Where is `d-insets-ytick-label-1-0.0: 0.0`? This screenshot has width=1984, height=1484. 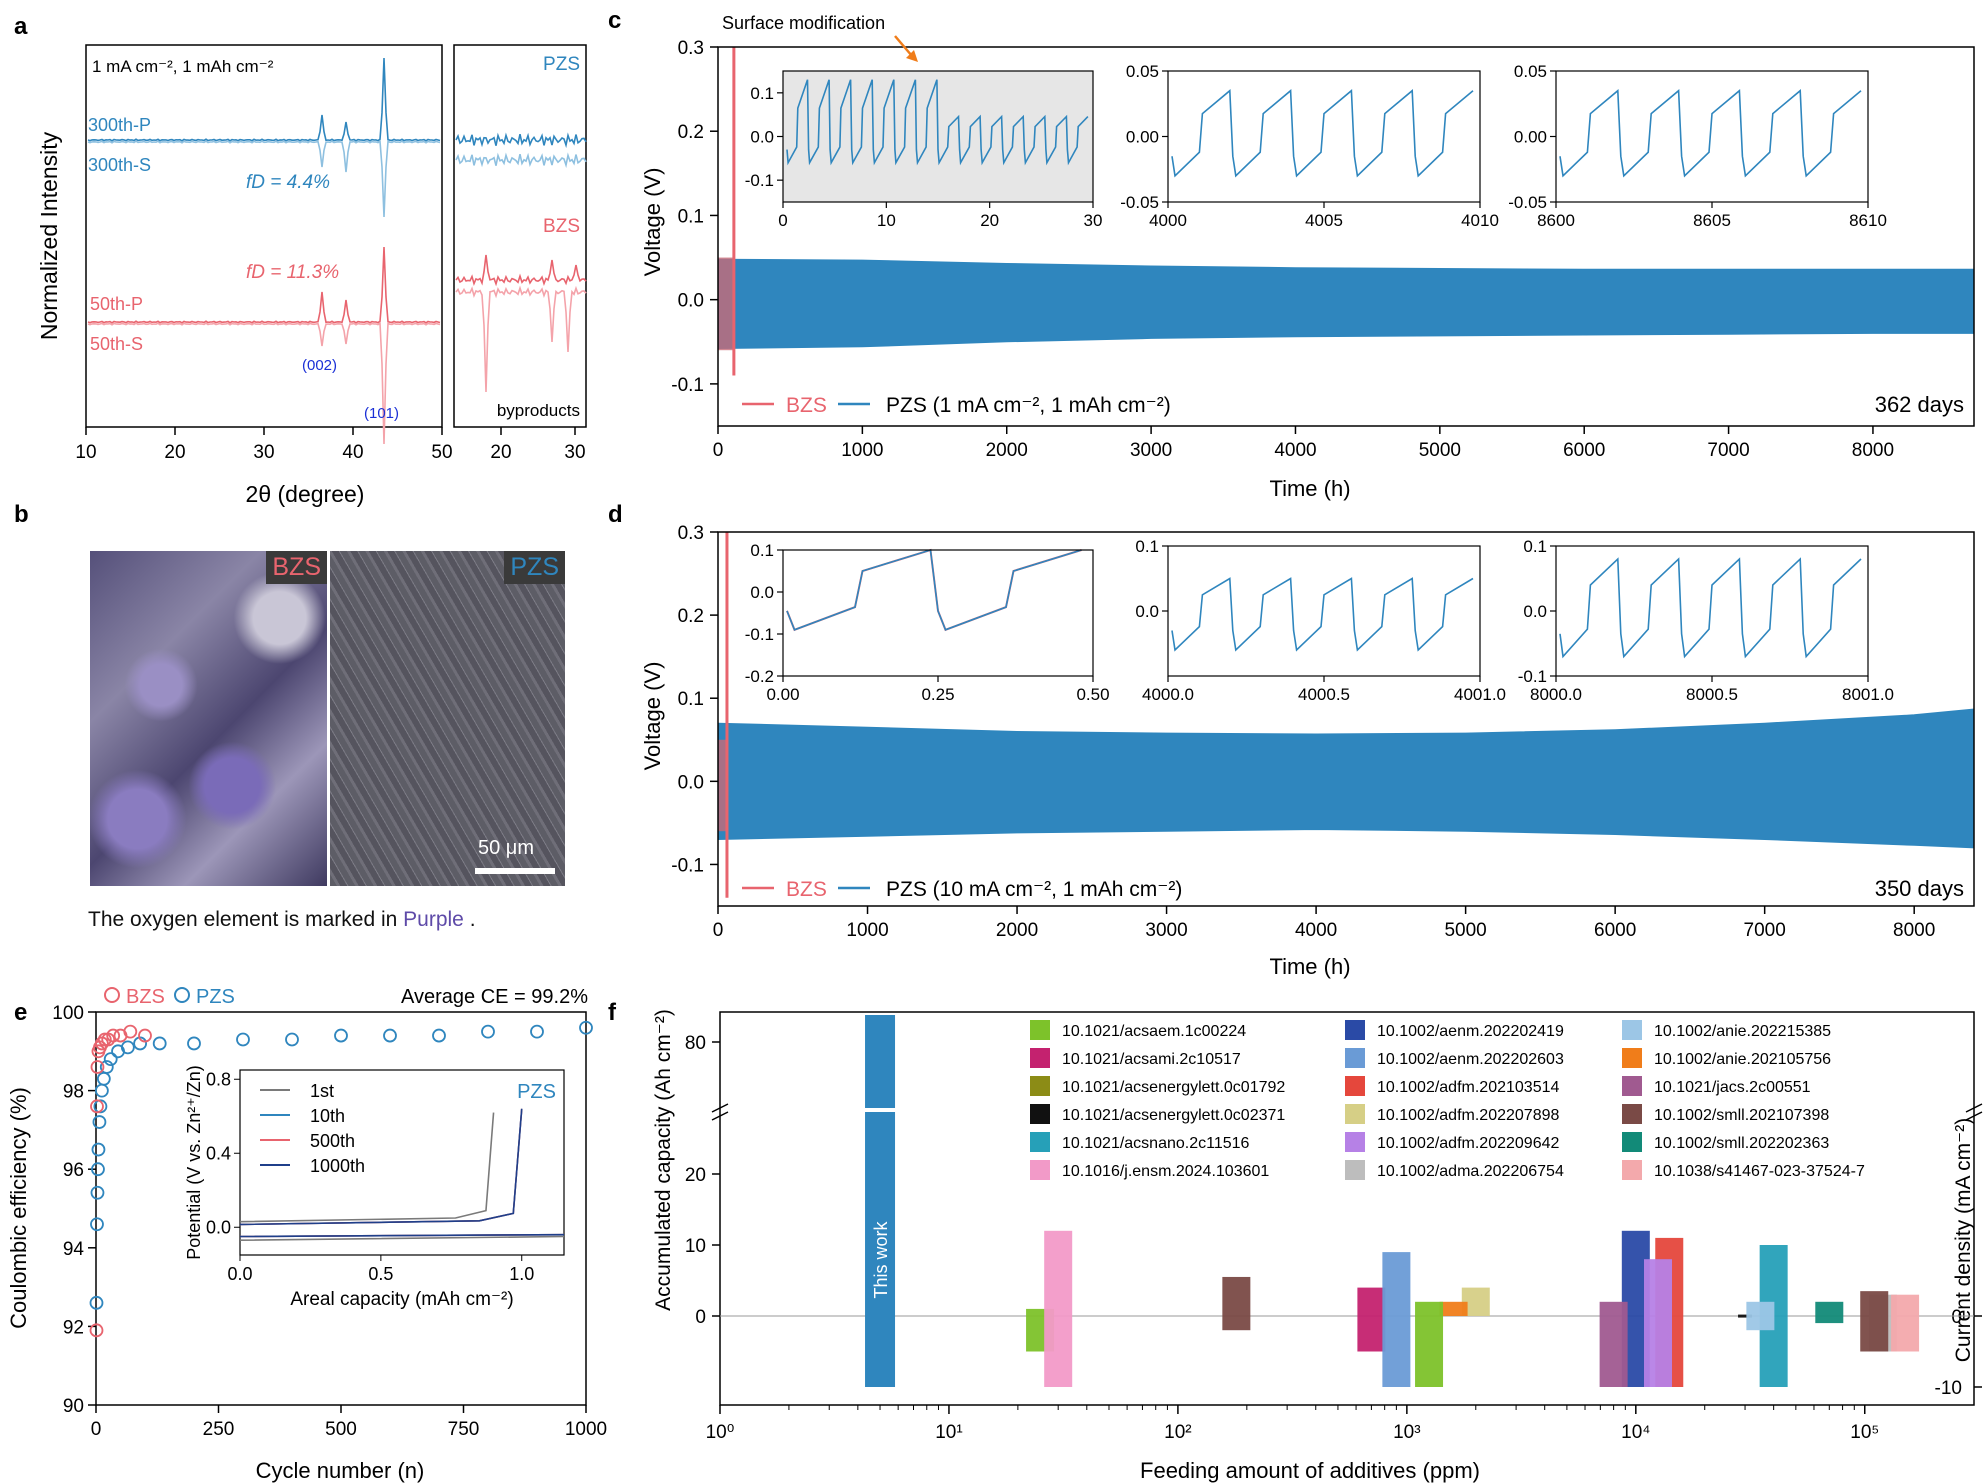
d-insets-ytick-label-1-0.0: 0.0 is located at coordinates (1147, 611).